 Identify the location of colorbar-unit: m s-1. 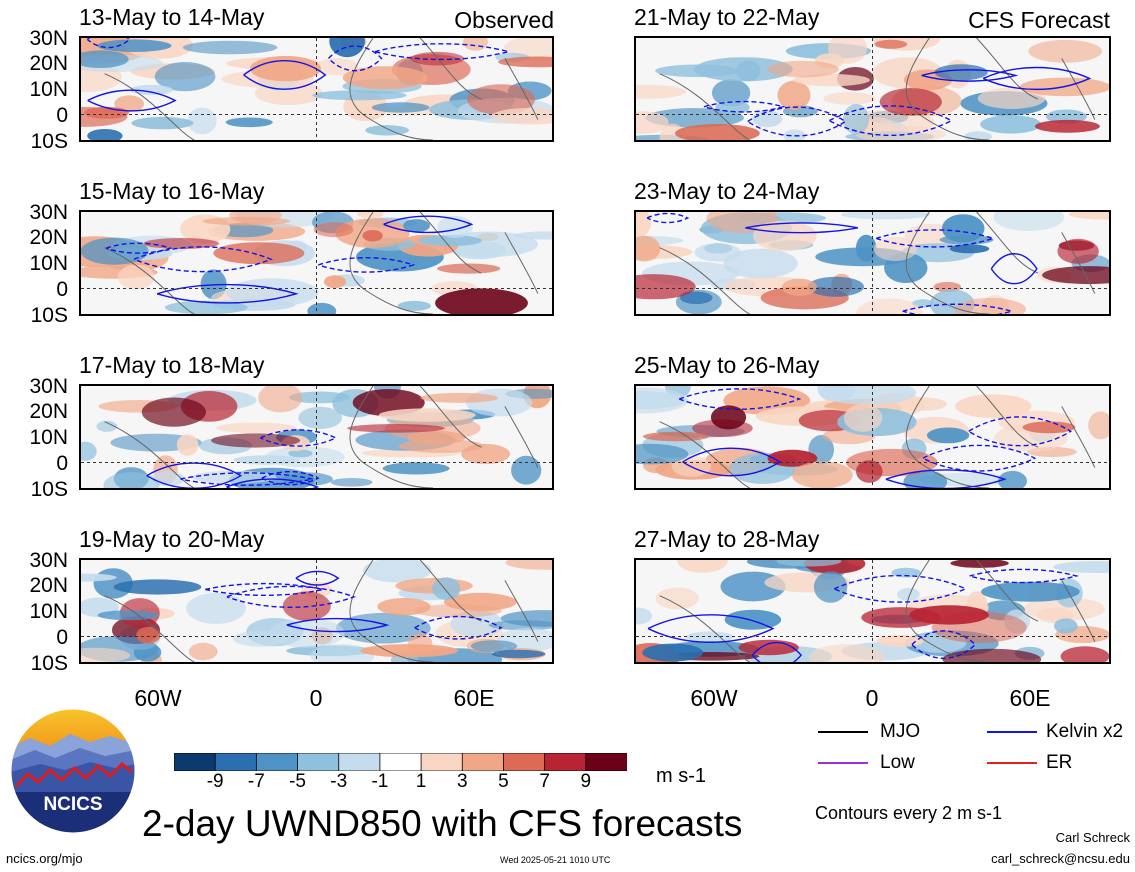
(681, 776).